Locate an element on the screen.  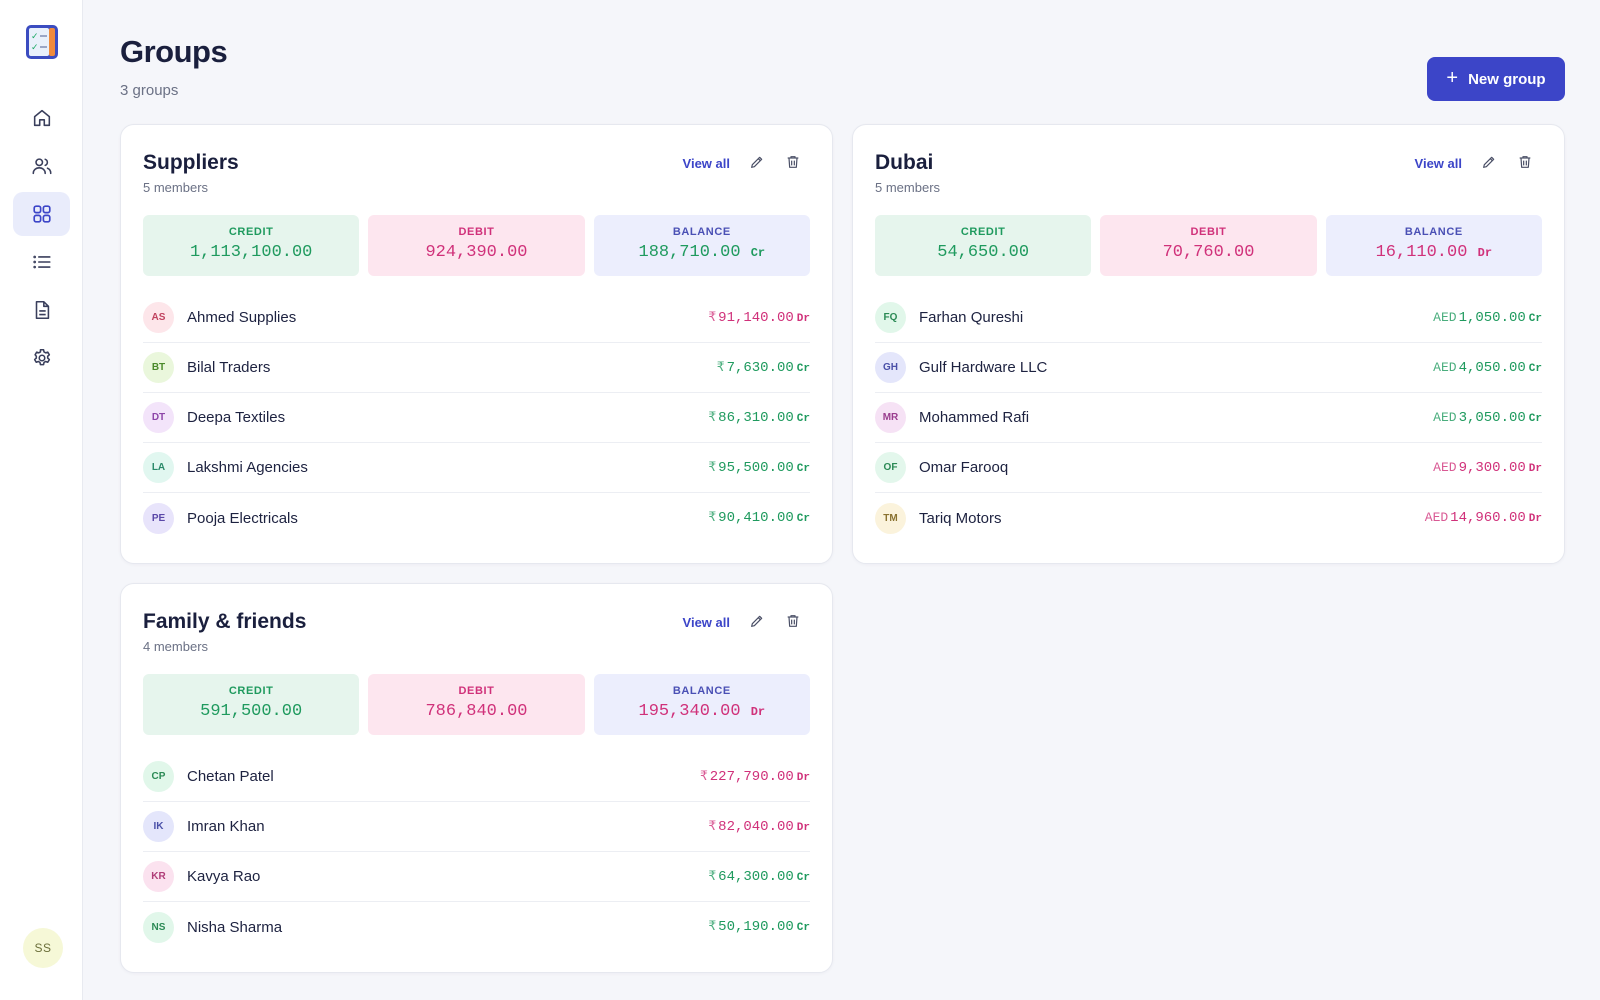
debit-value: 924,390.00 is located at coordinates (476, 252).